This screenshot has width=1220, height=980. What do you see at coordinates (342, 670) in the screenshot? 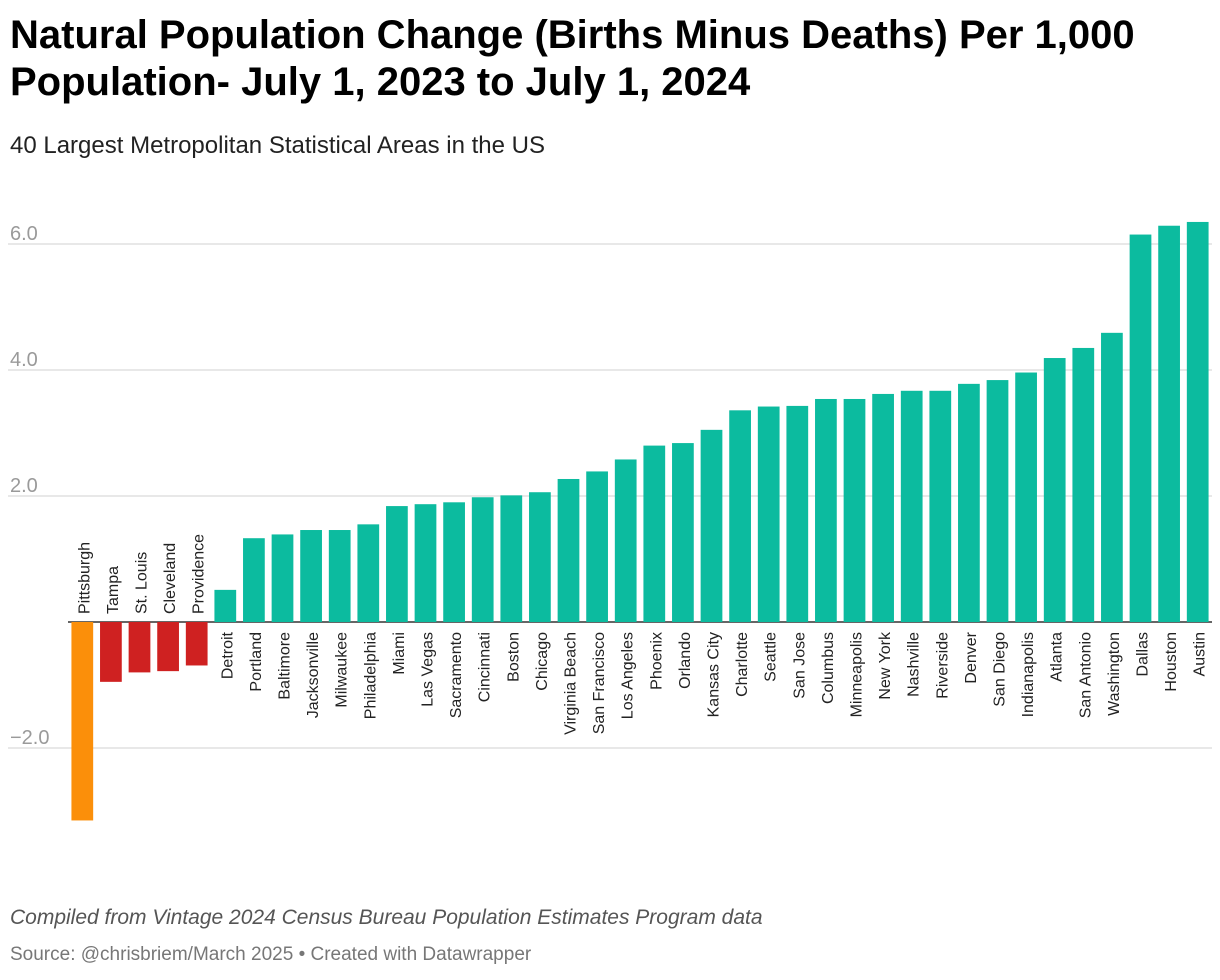
I see `category-label: Milwaukee` at bounding box center [342, 670].